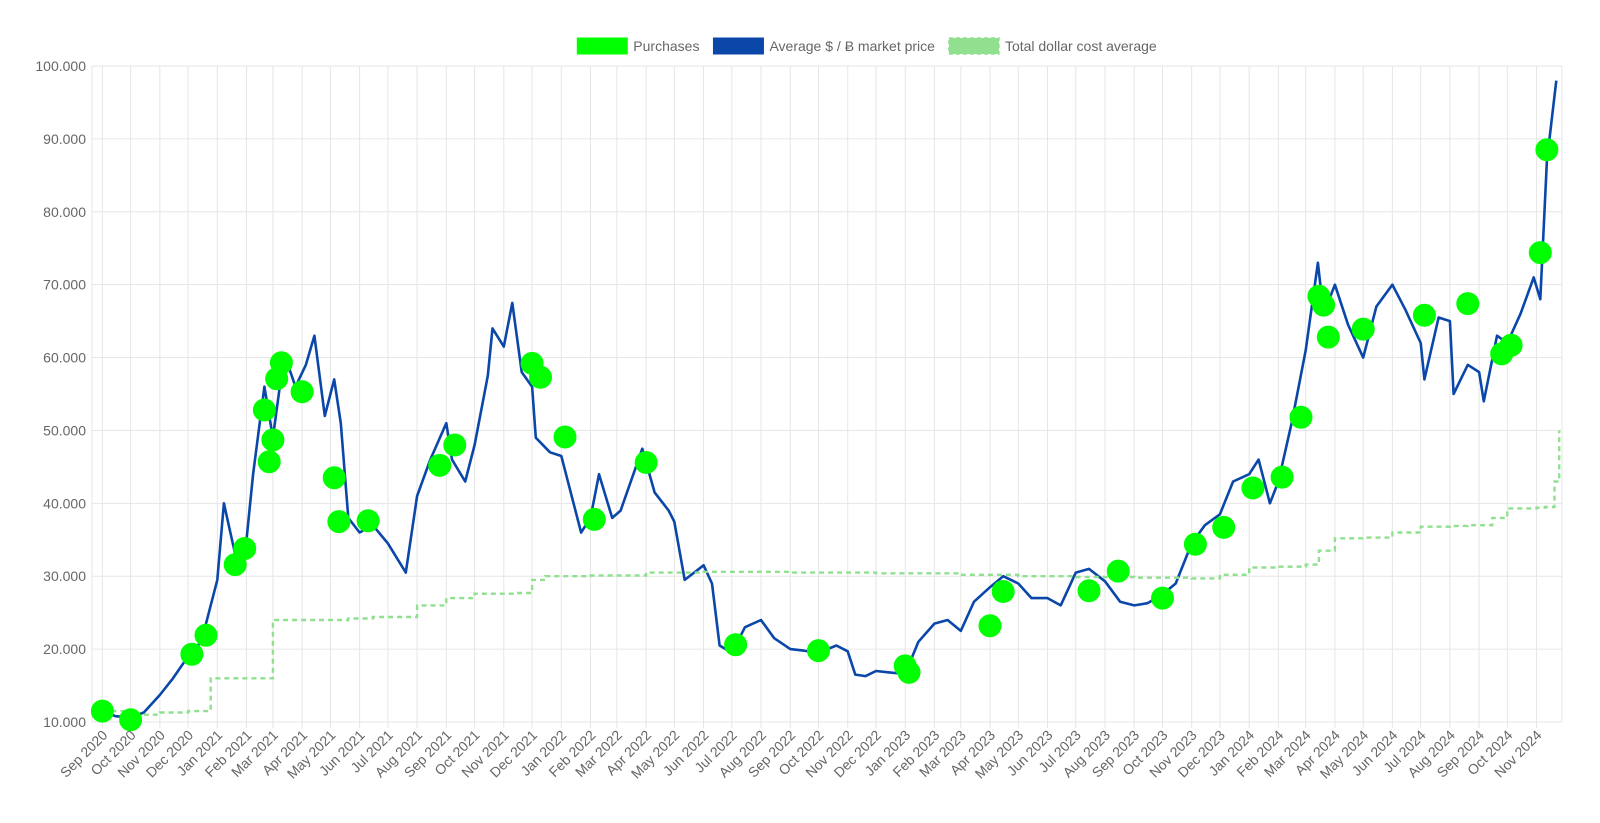  I want to click on legend-item-average-market-price: Average $ / Ƀ market price, so click(823, 46).